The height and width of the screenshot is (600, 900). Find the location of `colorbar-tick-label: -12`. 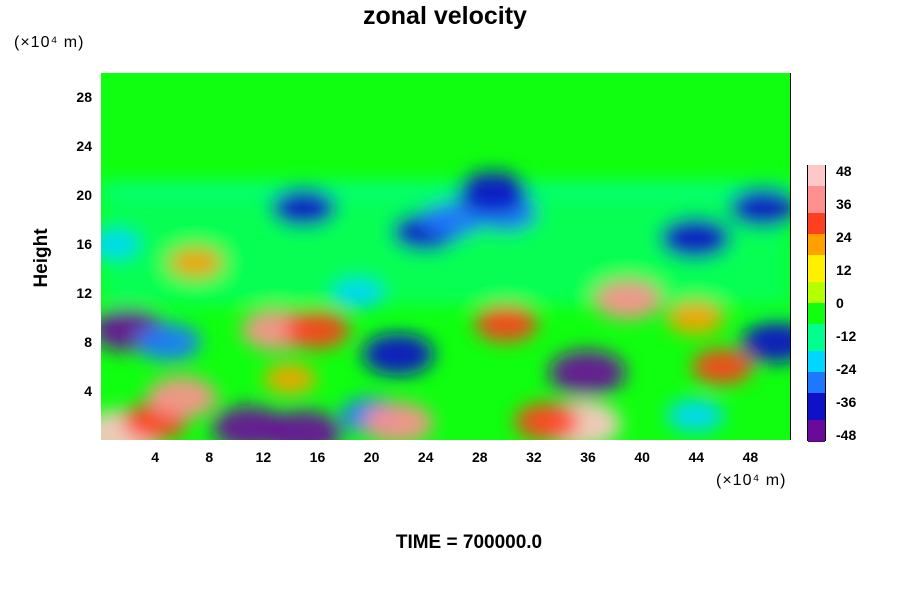

colorbar-tick-label: -12 is located at coordinates (846, 336).